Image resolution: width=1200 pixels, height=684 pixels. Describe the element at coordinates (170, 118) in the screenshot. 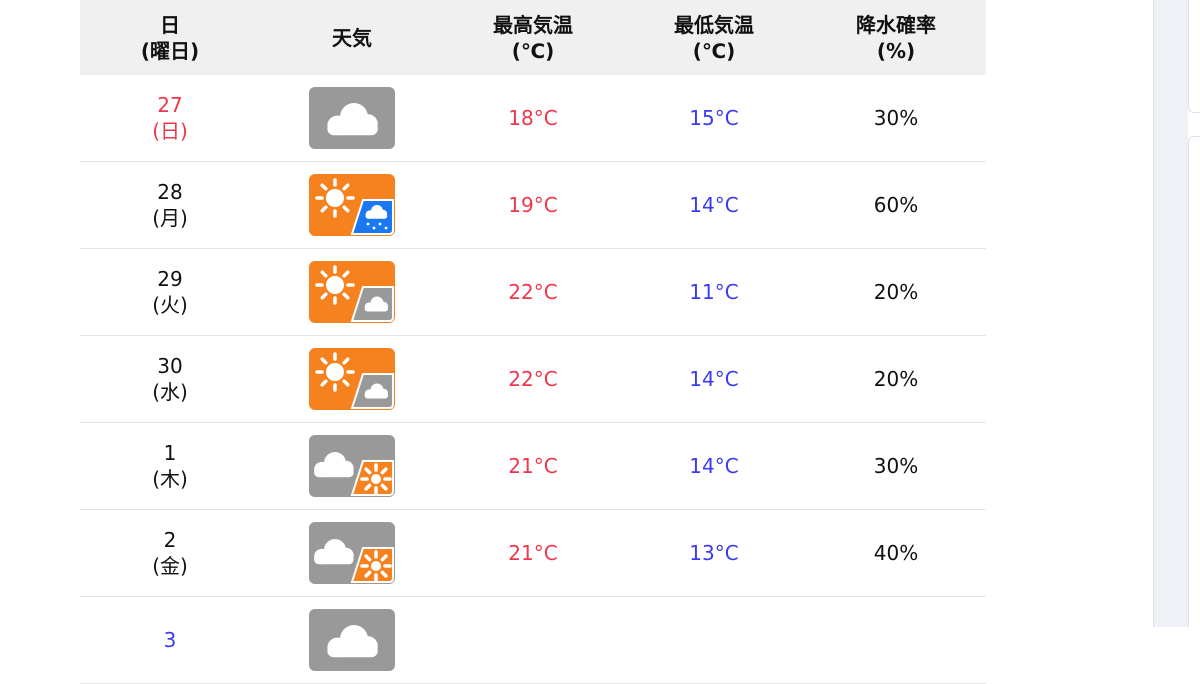

I see `date-cell: 27 (日)` at that location.